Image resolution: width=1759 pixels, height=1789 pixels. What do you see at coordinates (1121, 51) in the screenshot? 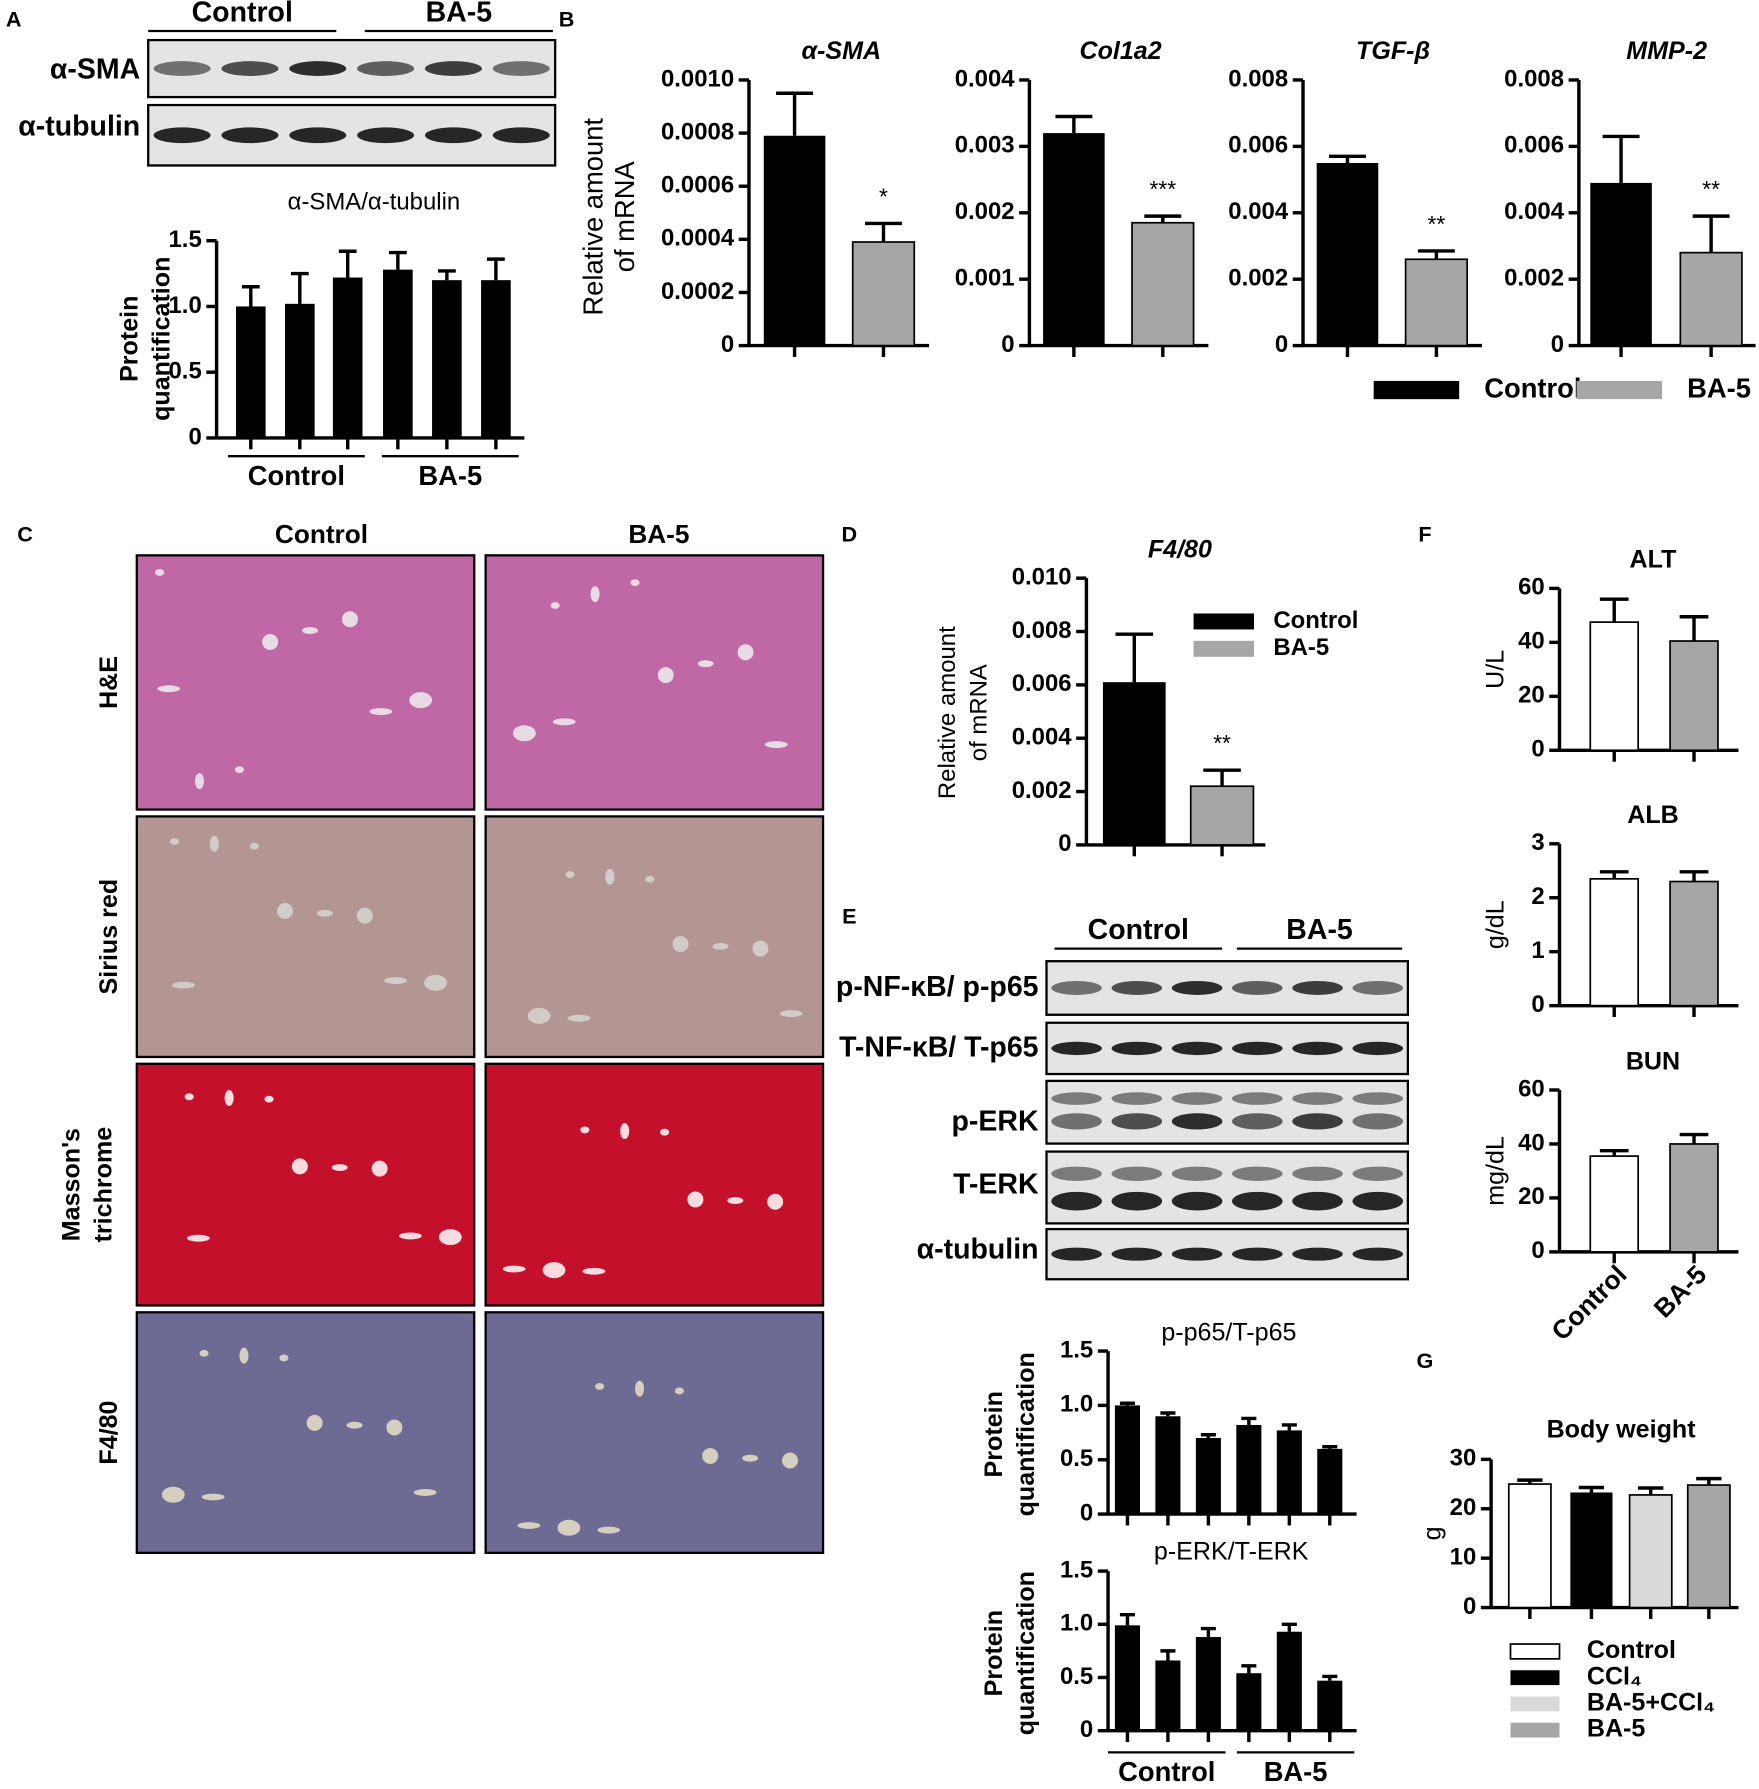
I see `chart-title: Col1a2` at bounding box center [1121, 51].